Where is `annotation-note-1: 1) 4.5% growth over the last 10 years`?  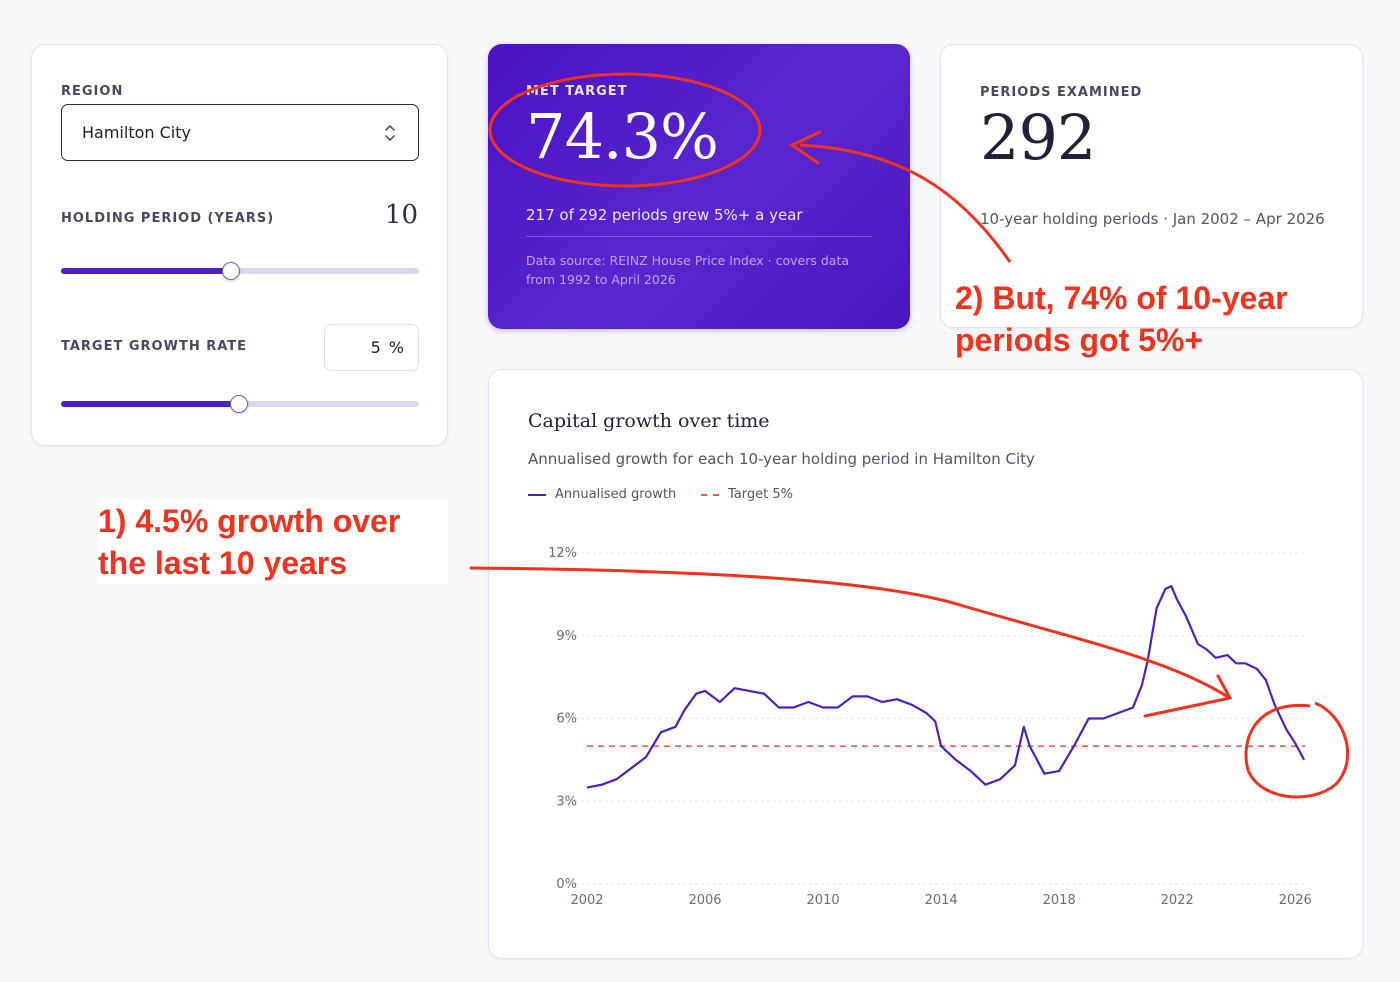
annotation-note-1: 1) 4.5% growth over the last 10 years is located at coordinates (273, 542).